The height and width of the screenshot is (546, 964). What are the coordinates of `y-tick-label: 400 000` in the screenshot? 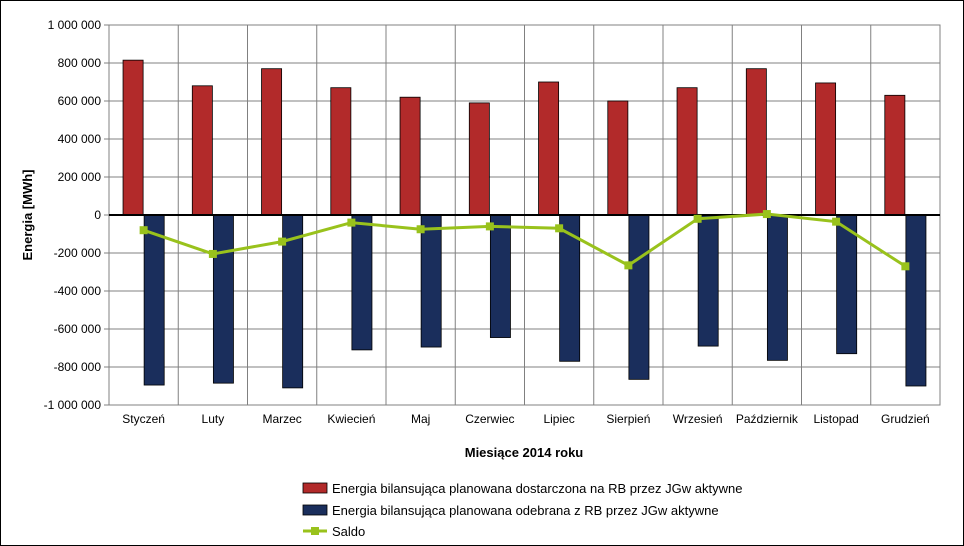 It's located at (80, 139).